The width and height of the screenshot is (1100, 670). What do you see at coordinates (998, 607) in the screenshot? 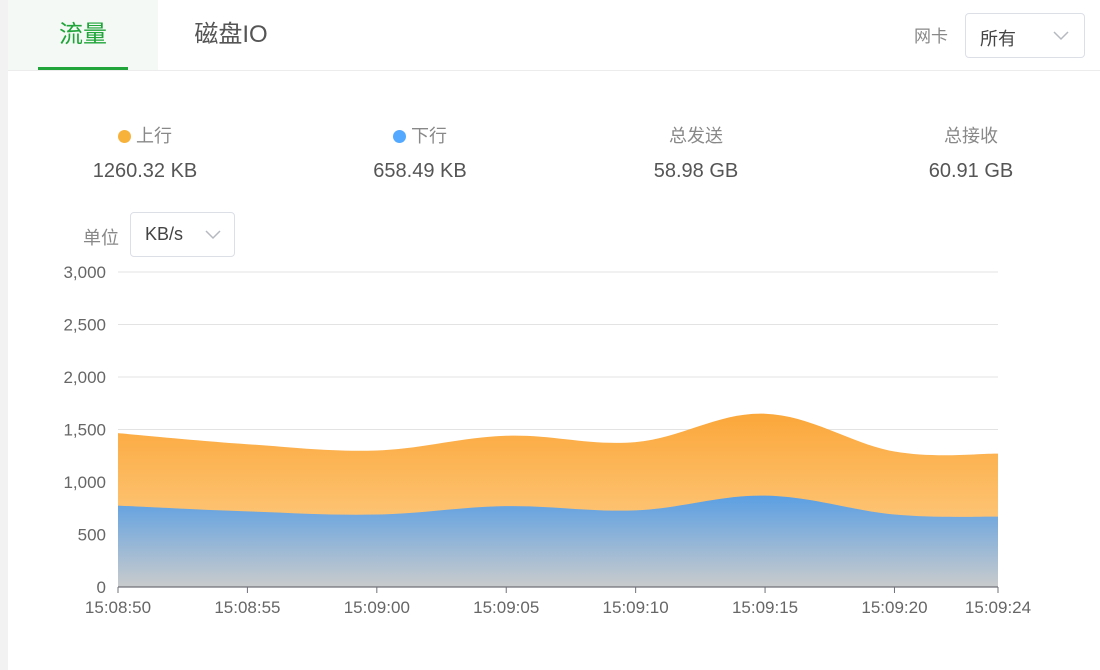
I see `x-tick-label: 15:09:24` at bounding box center [998, 607].